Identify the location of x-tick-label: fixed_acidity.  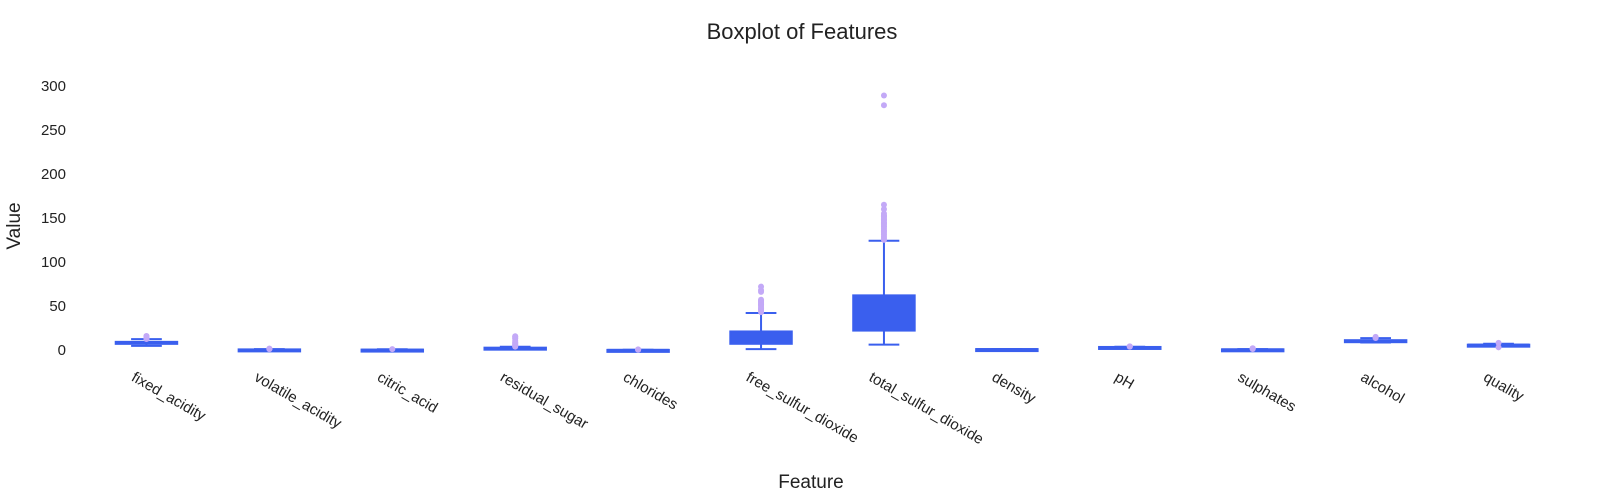
(168, 397).